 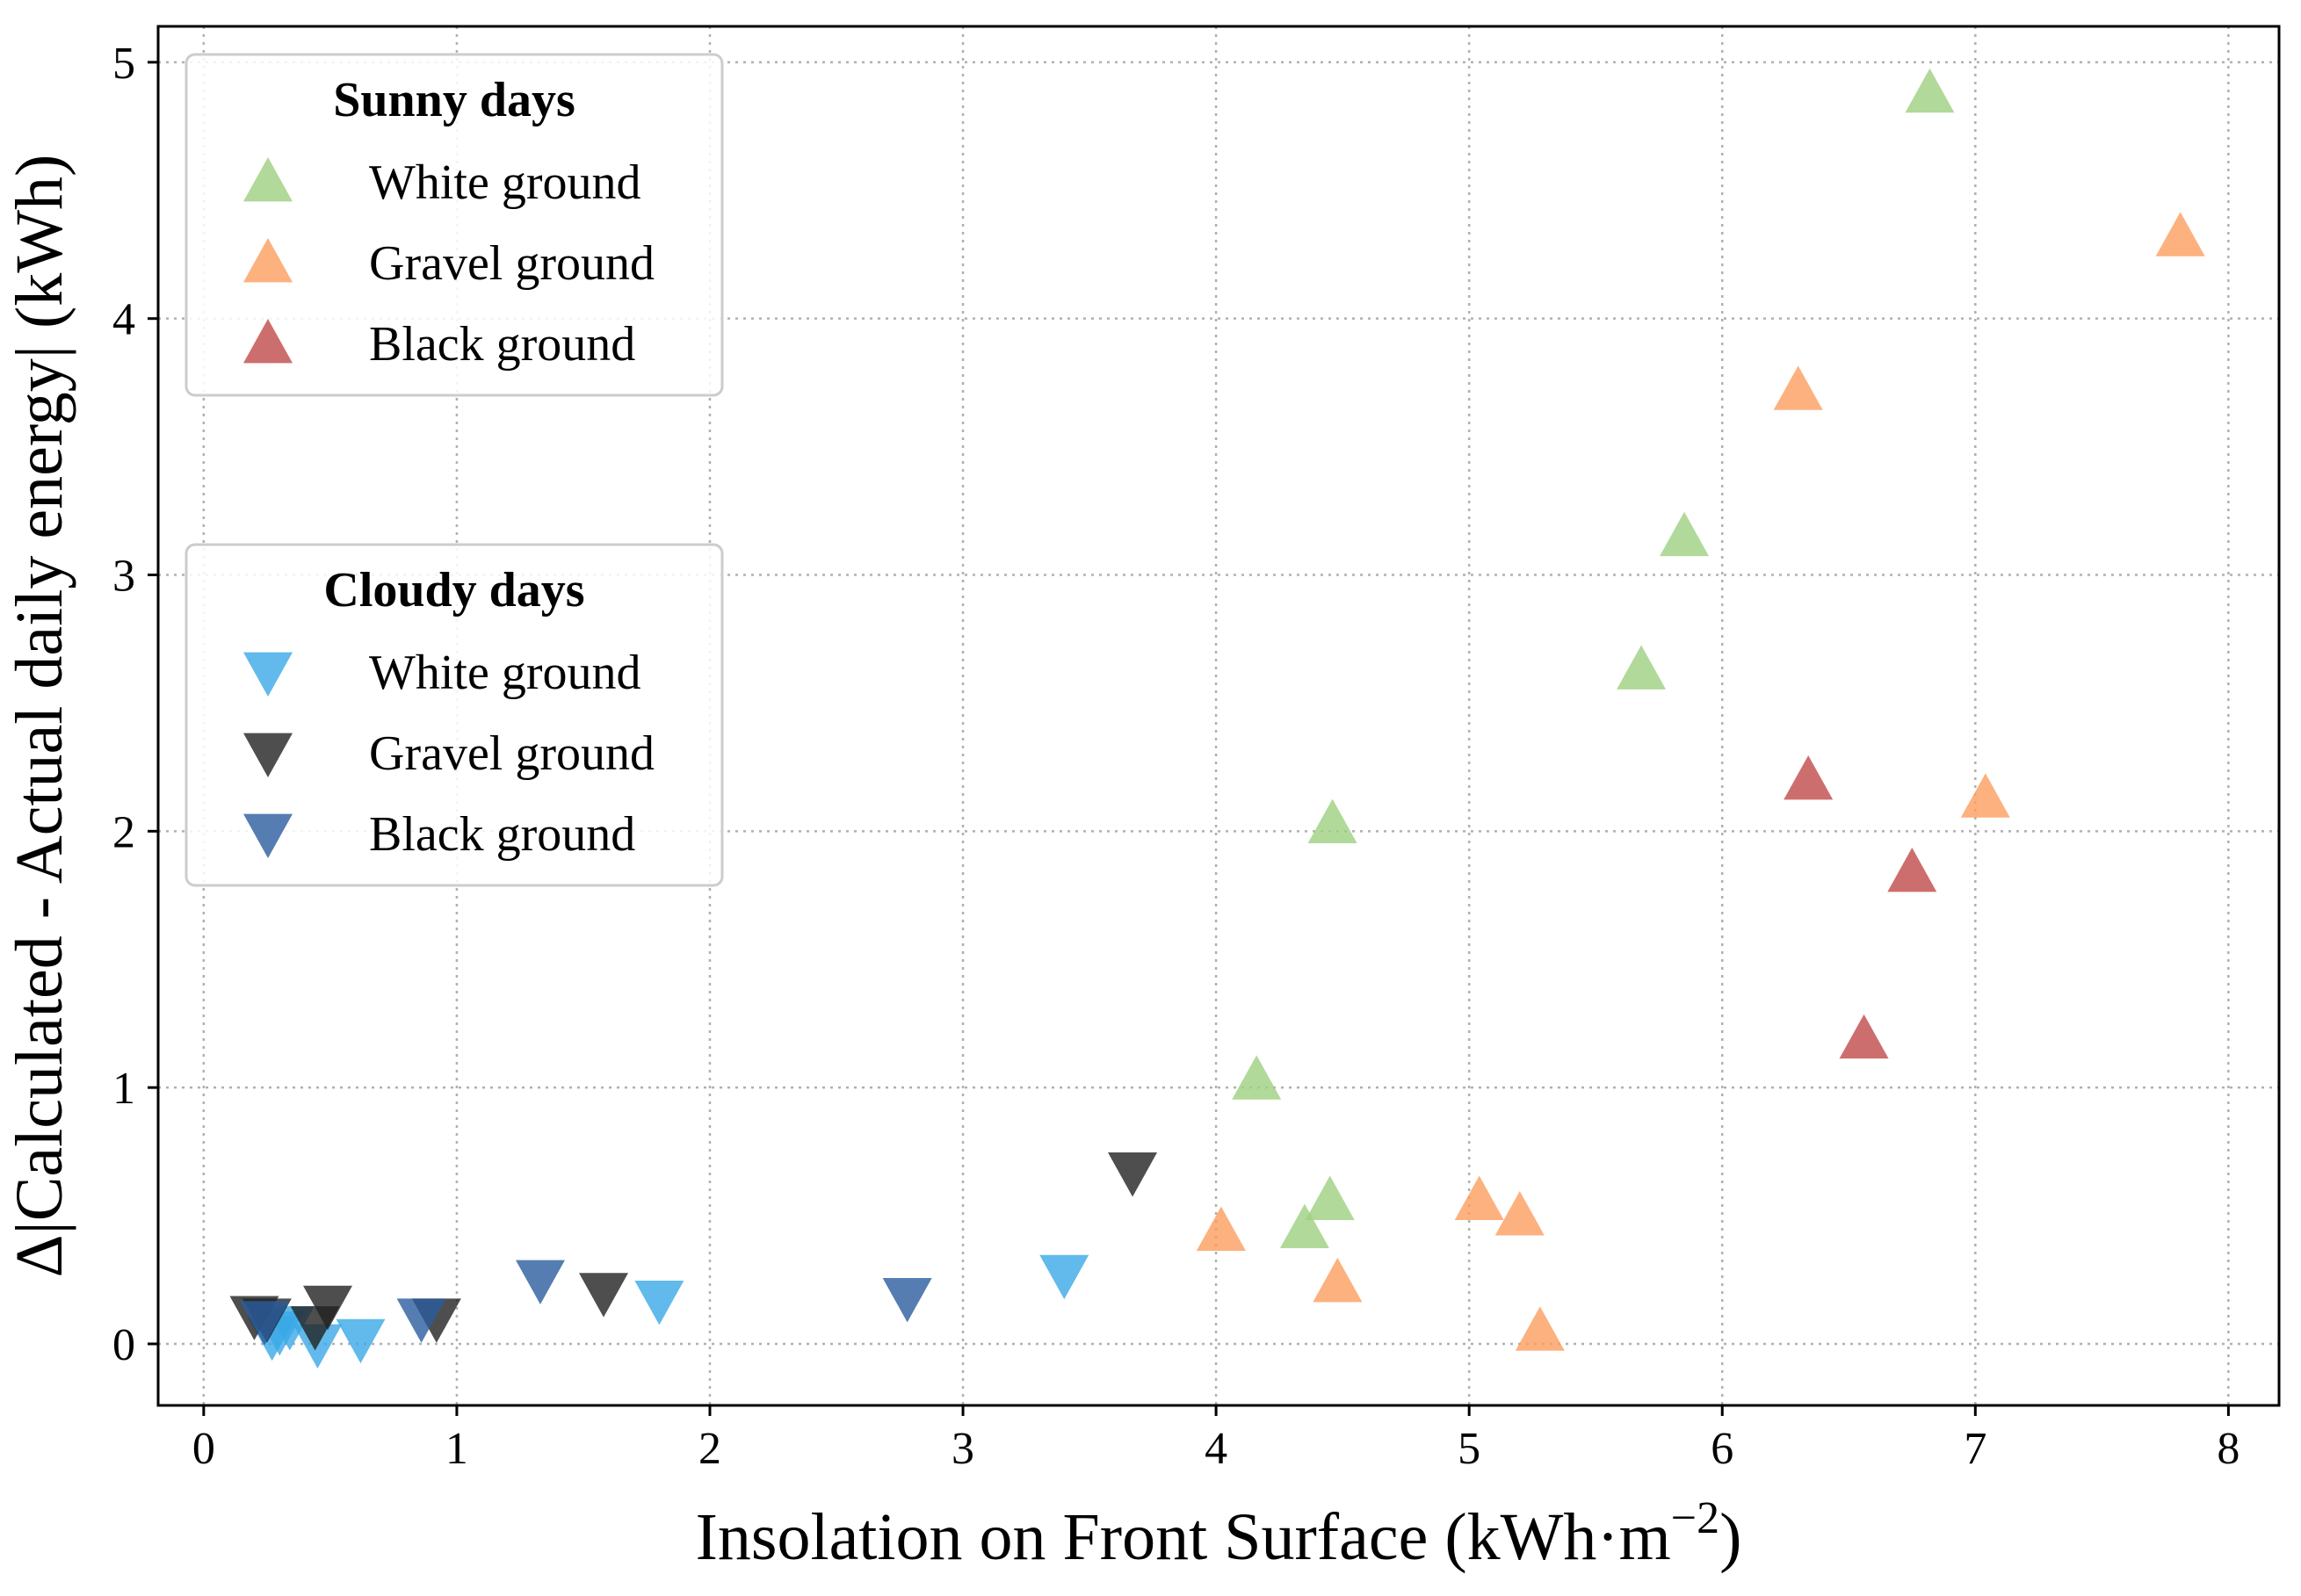 I want to click on legend-sunny-entries: White ground Gravel ground Black ground, so click(x=449, y=263).